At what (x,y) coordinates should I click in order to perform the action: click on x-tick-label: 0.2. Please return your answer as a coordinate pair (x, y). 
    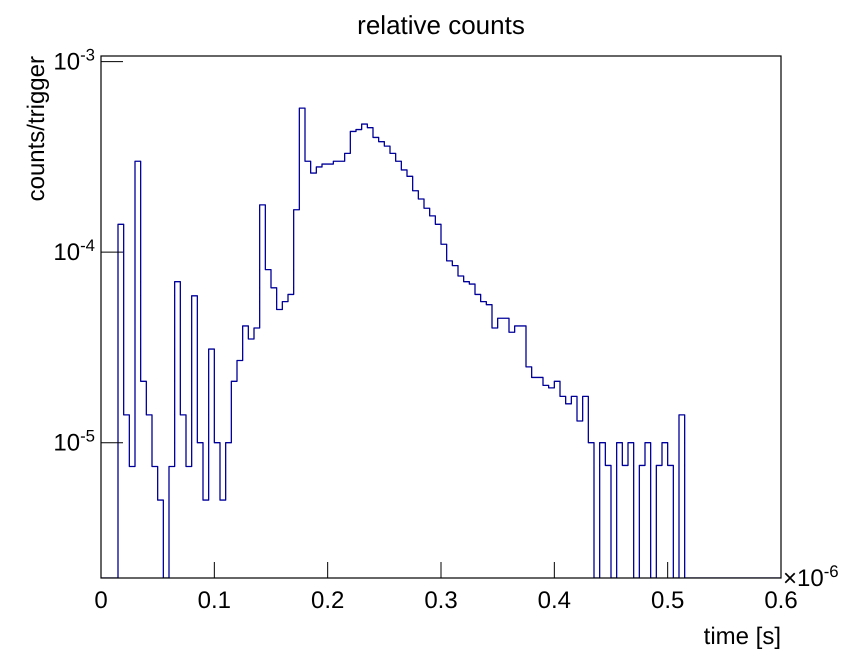
    Looking at the image, I should click on (327, 600).